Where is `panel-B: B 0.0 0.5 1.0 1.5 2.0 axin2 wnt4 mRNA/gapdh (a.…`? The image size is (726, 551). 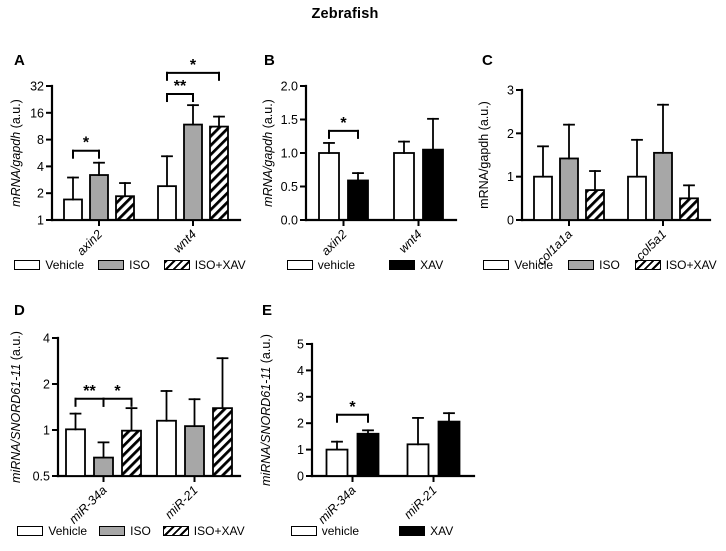
panel-B: B 0.0 0.5 1.0 1.5 2.0 axin2 wnt4 mRNA/gapdh (a.… is located at coordinates (365, 158).